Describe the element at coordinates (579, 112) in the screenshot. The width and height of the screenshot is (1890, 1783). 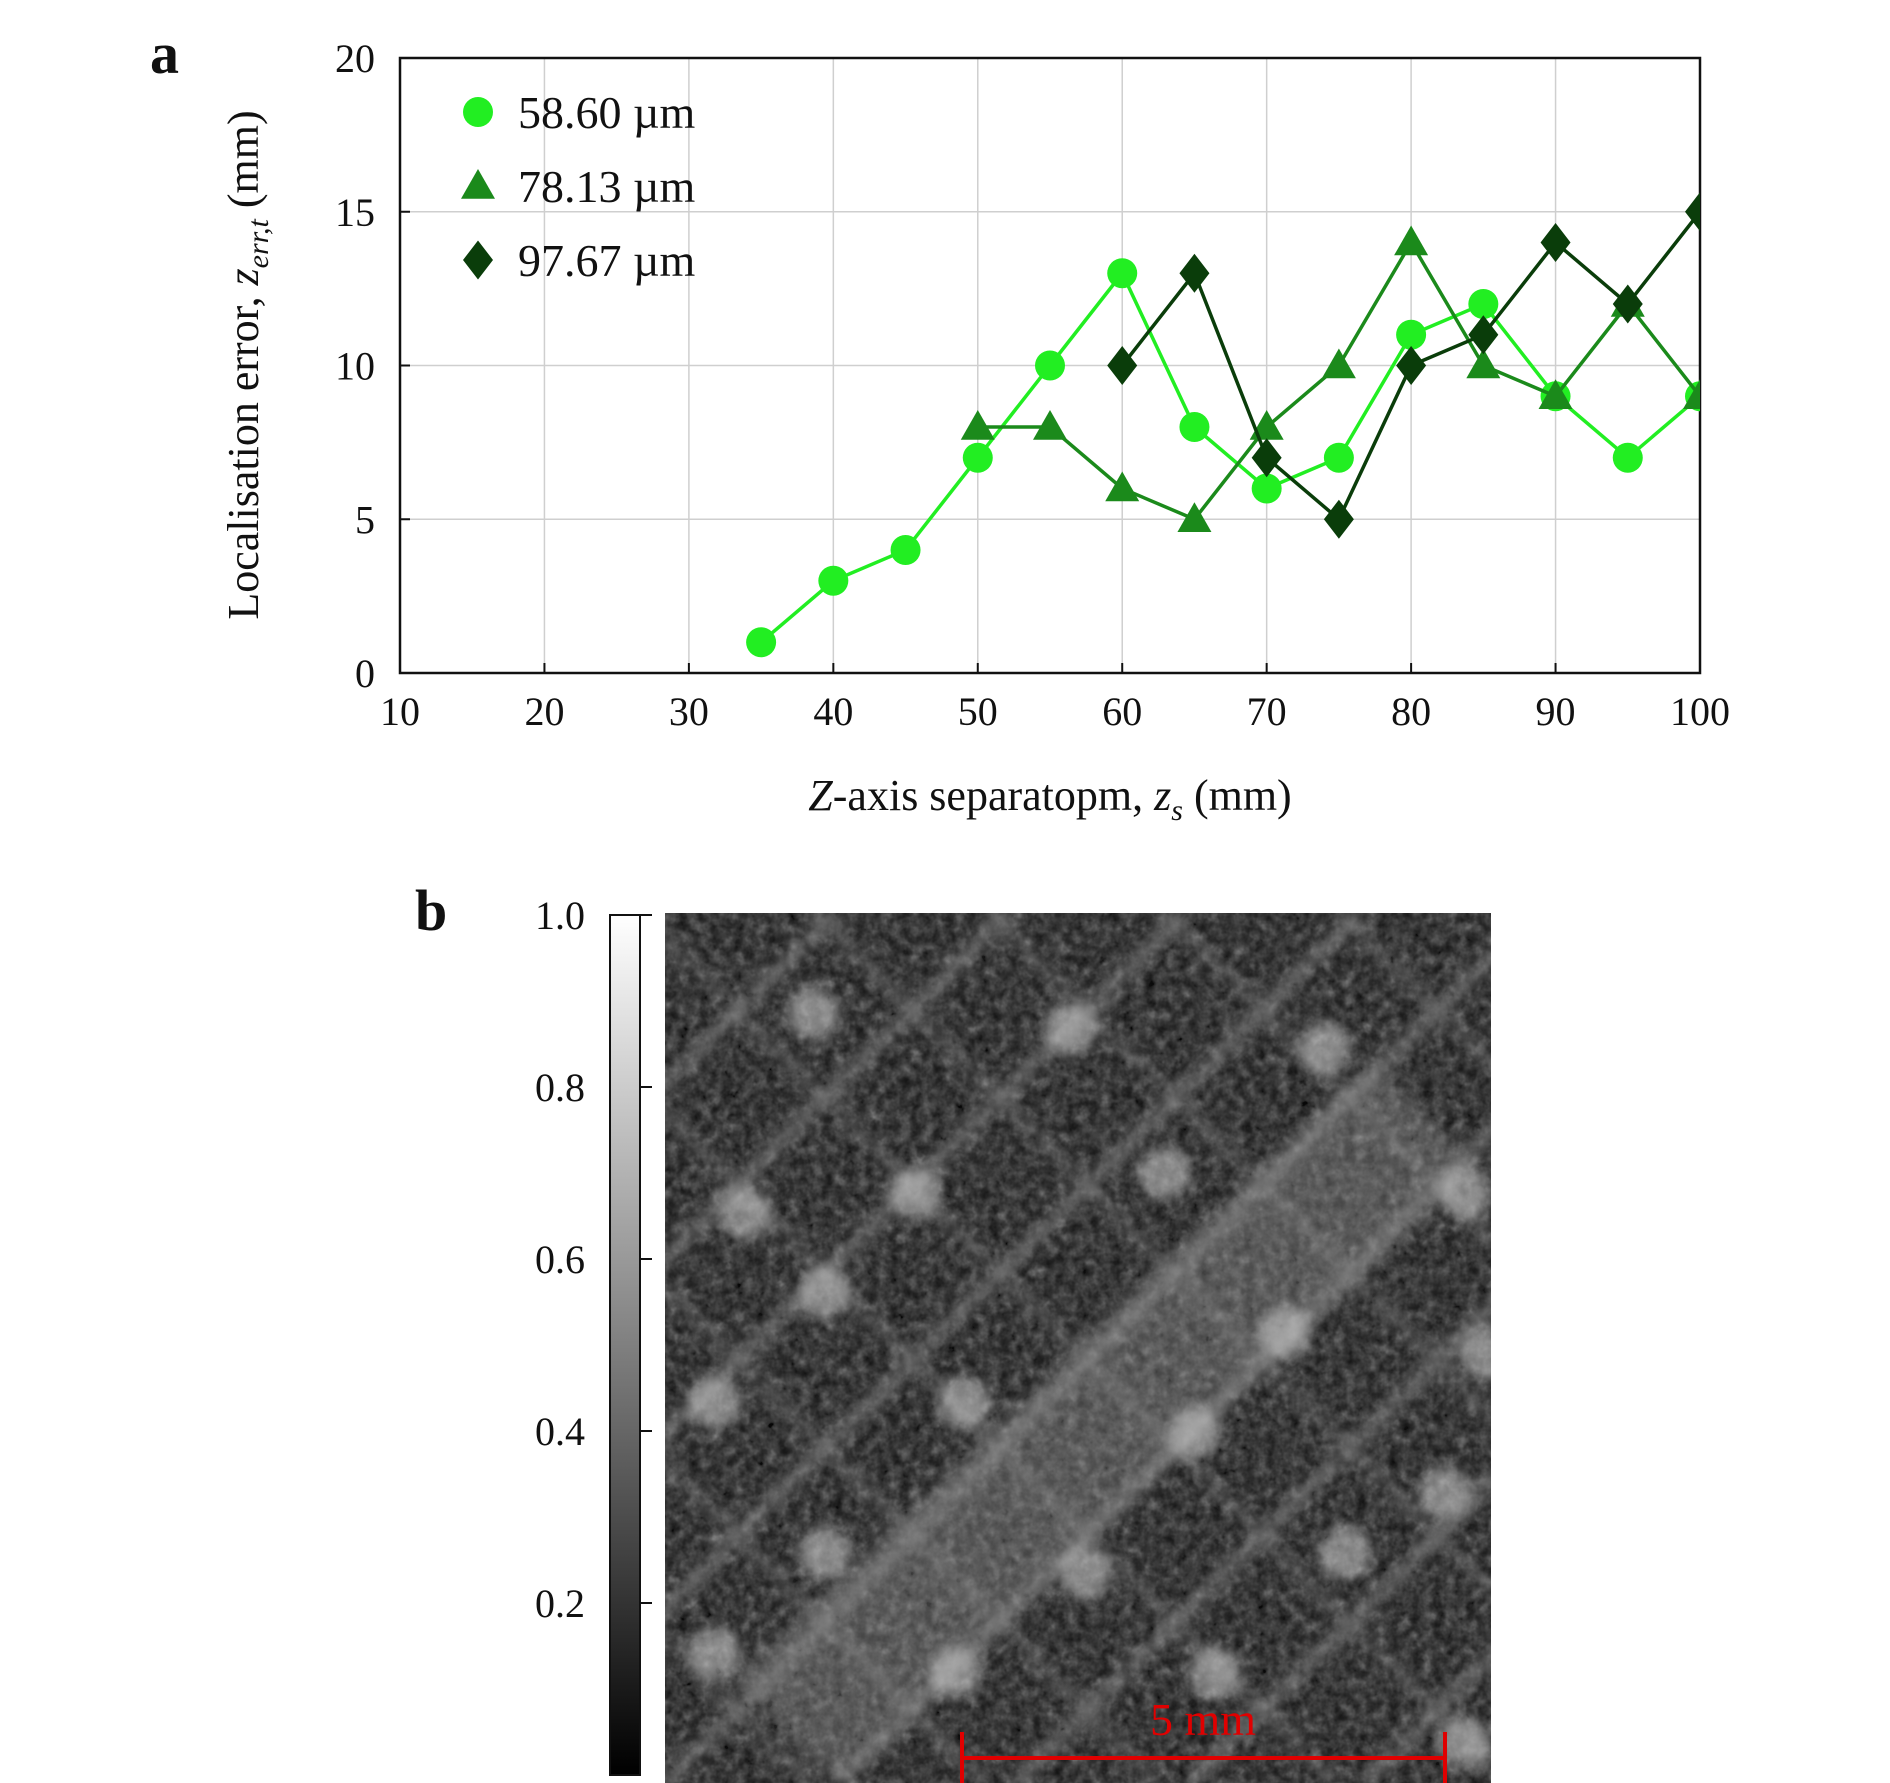
I see `legend-item: 58.60 µm` at that location.